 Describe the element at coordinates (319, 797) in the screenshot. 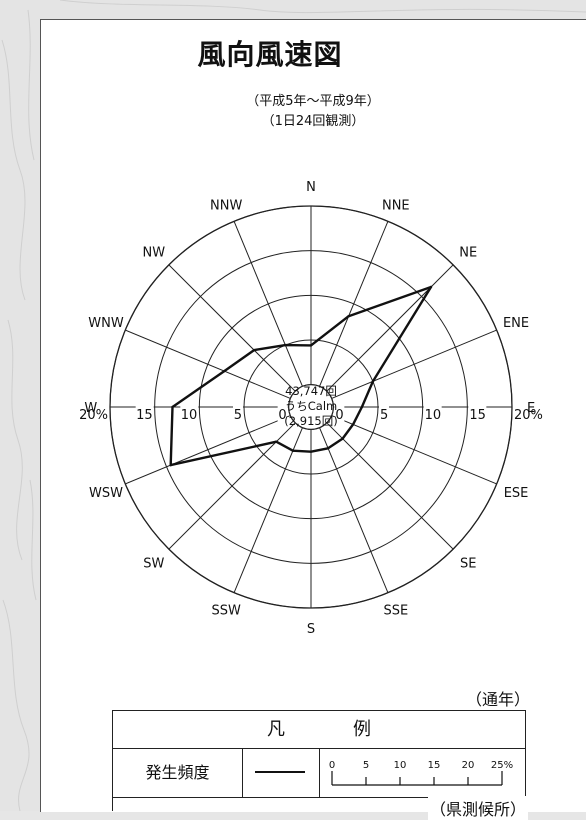

I see `legend-divider` at that location.